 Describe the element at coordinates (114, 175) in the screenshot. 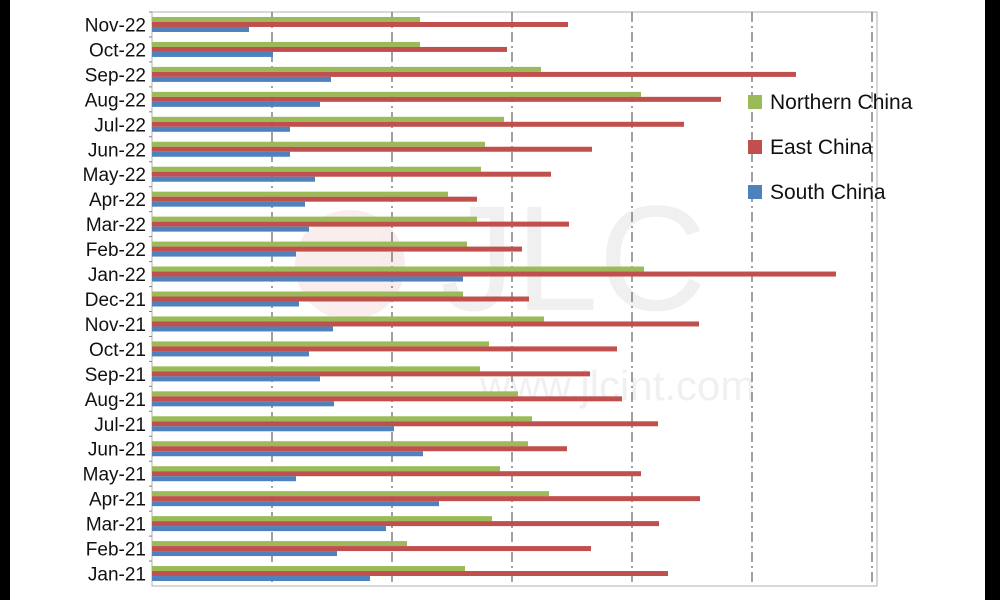

I see `category-label: May-22` at that location.